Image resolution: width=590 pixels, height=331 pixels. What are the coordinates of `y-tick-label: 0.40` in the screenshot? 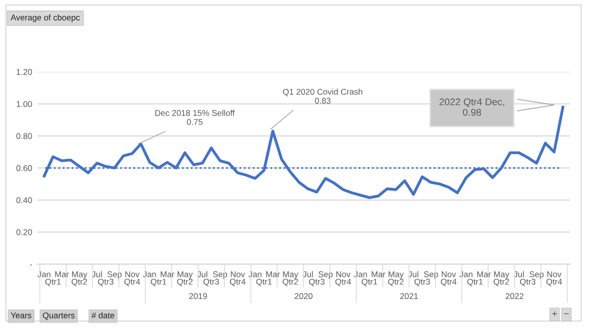 It's located at (24, 200).